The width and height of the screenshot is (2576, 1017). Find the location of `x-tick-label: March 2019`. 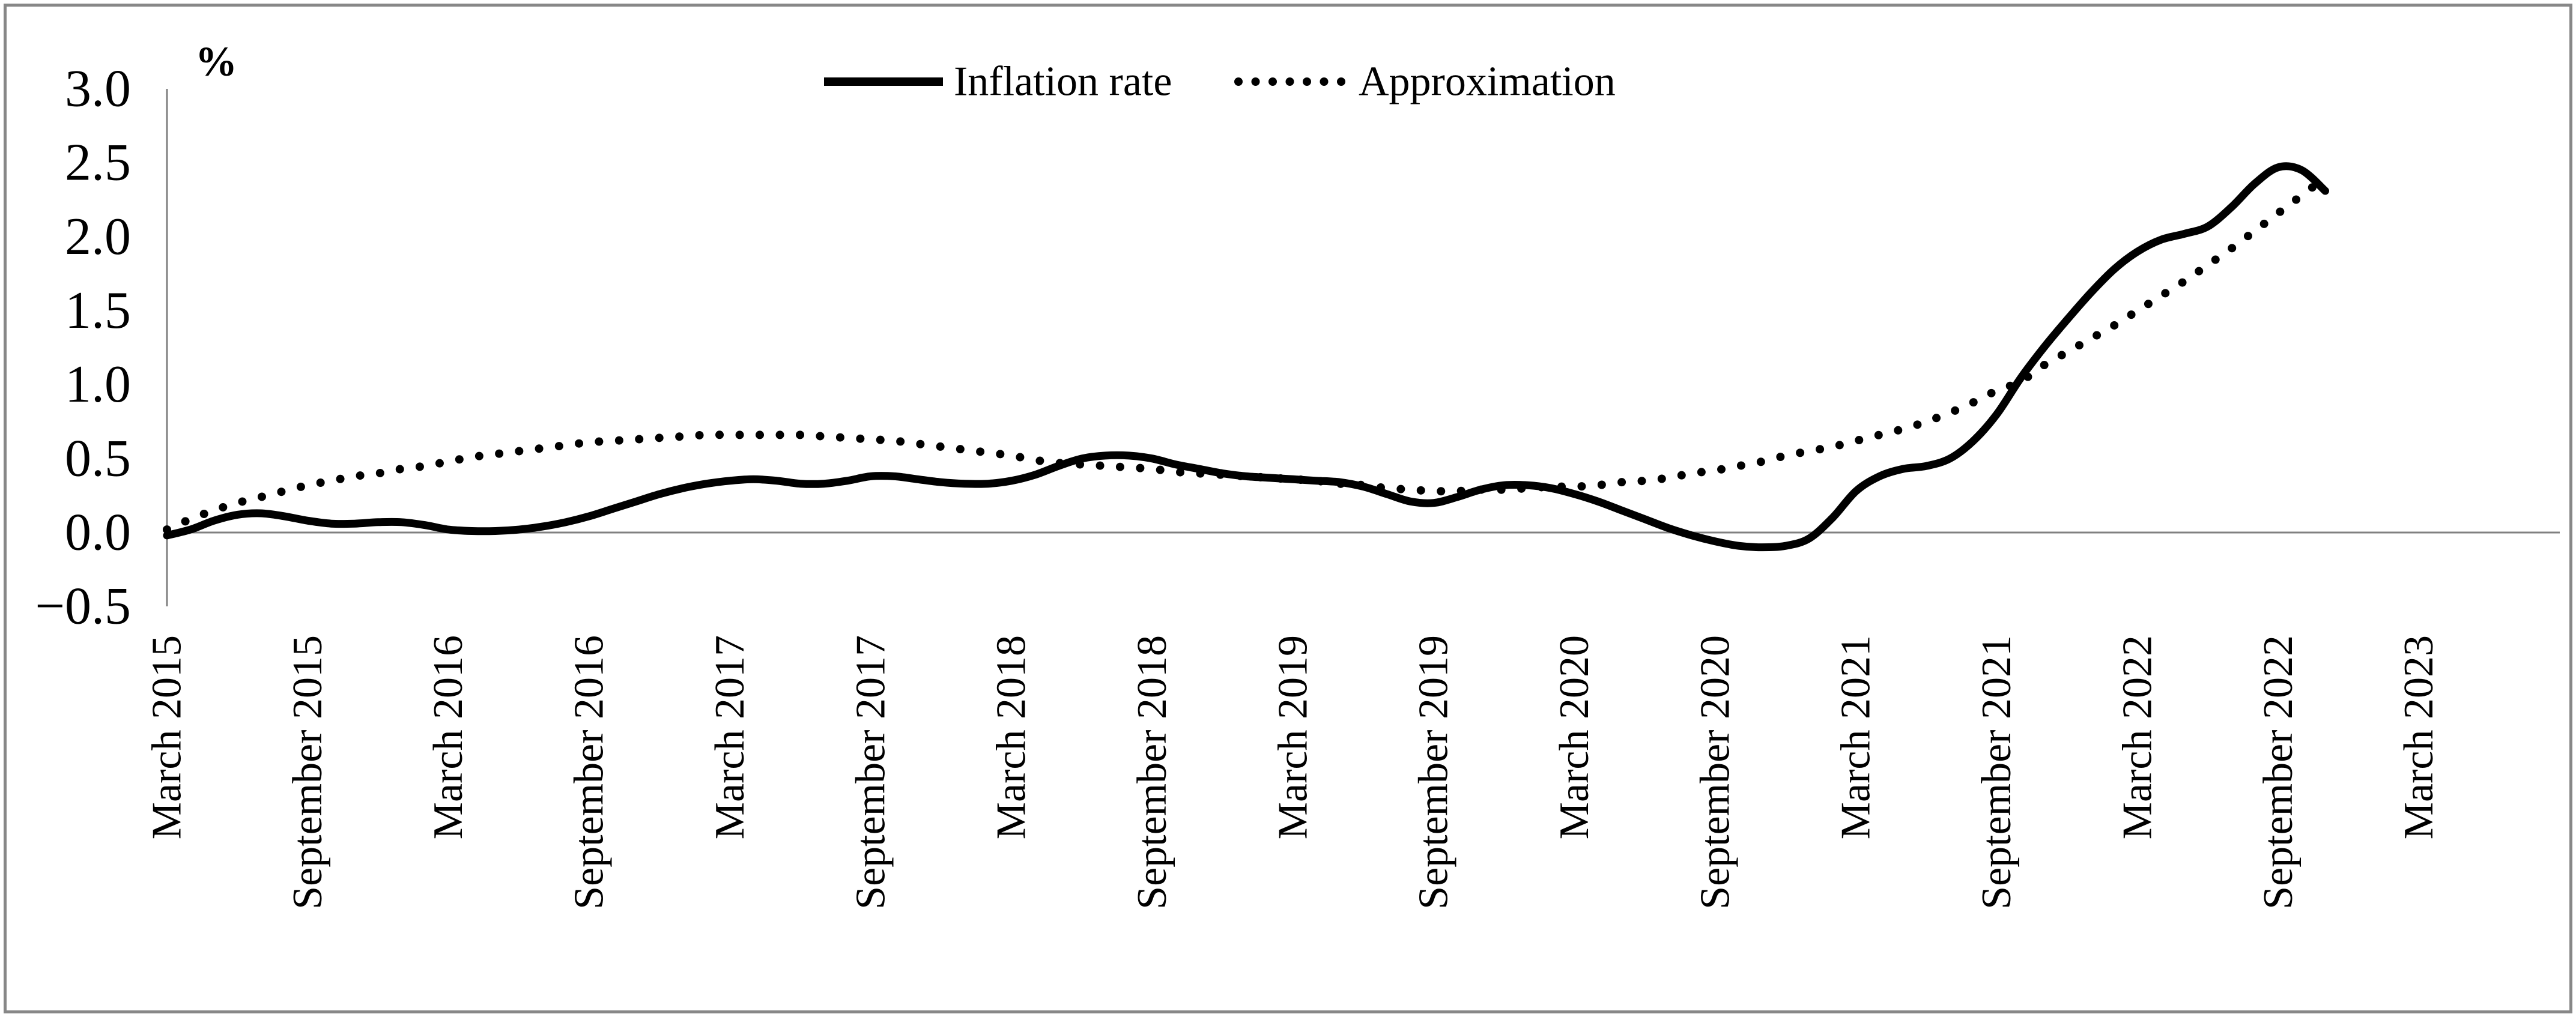

x-tick-label: March 2019 is located at coordinates (1293, 737).